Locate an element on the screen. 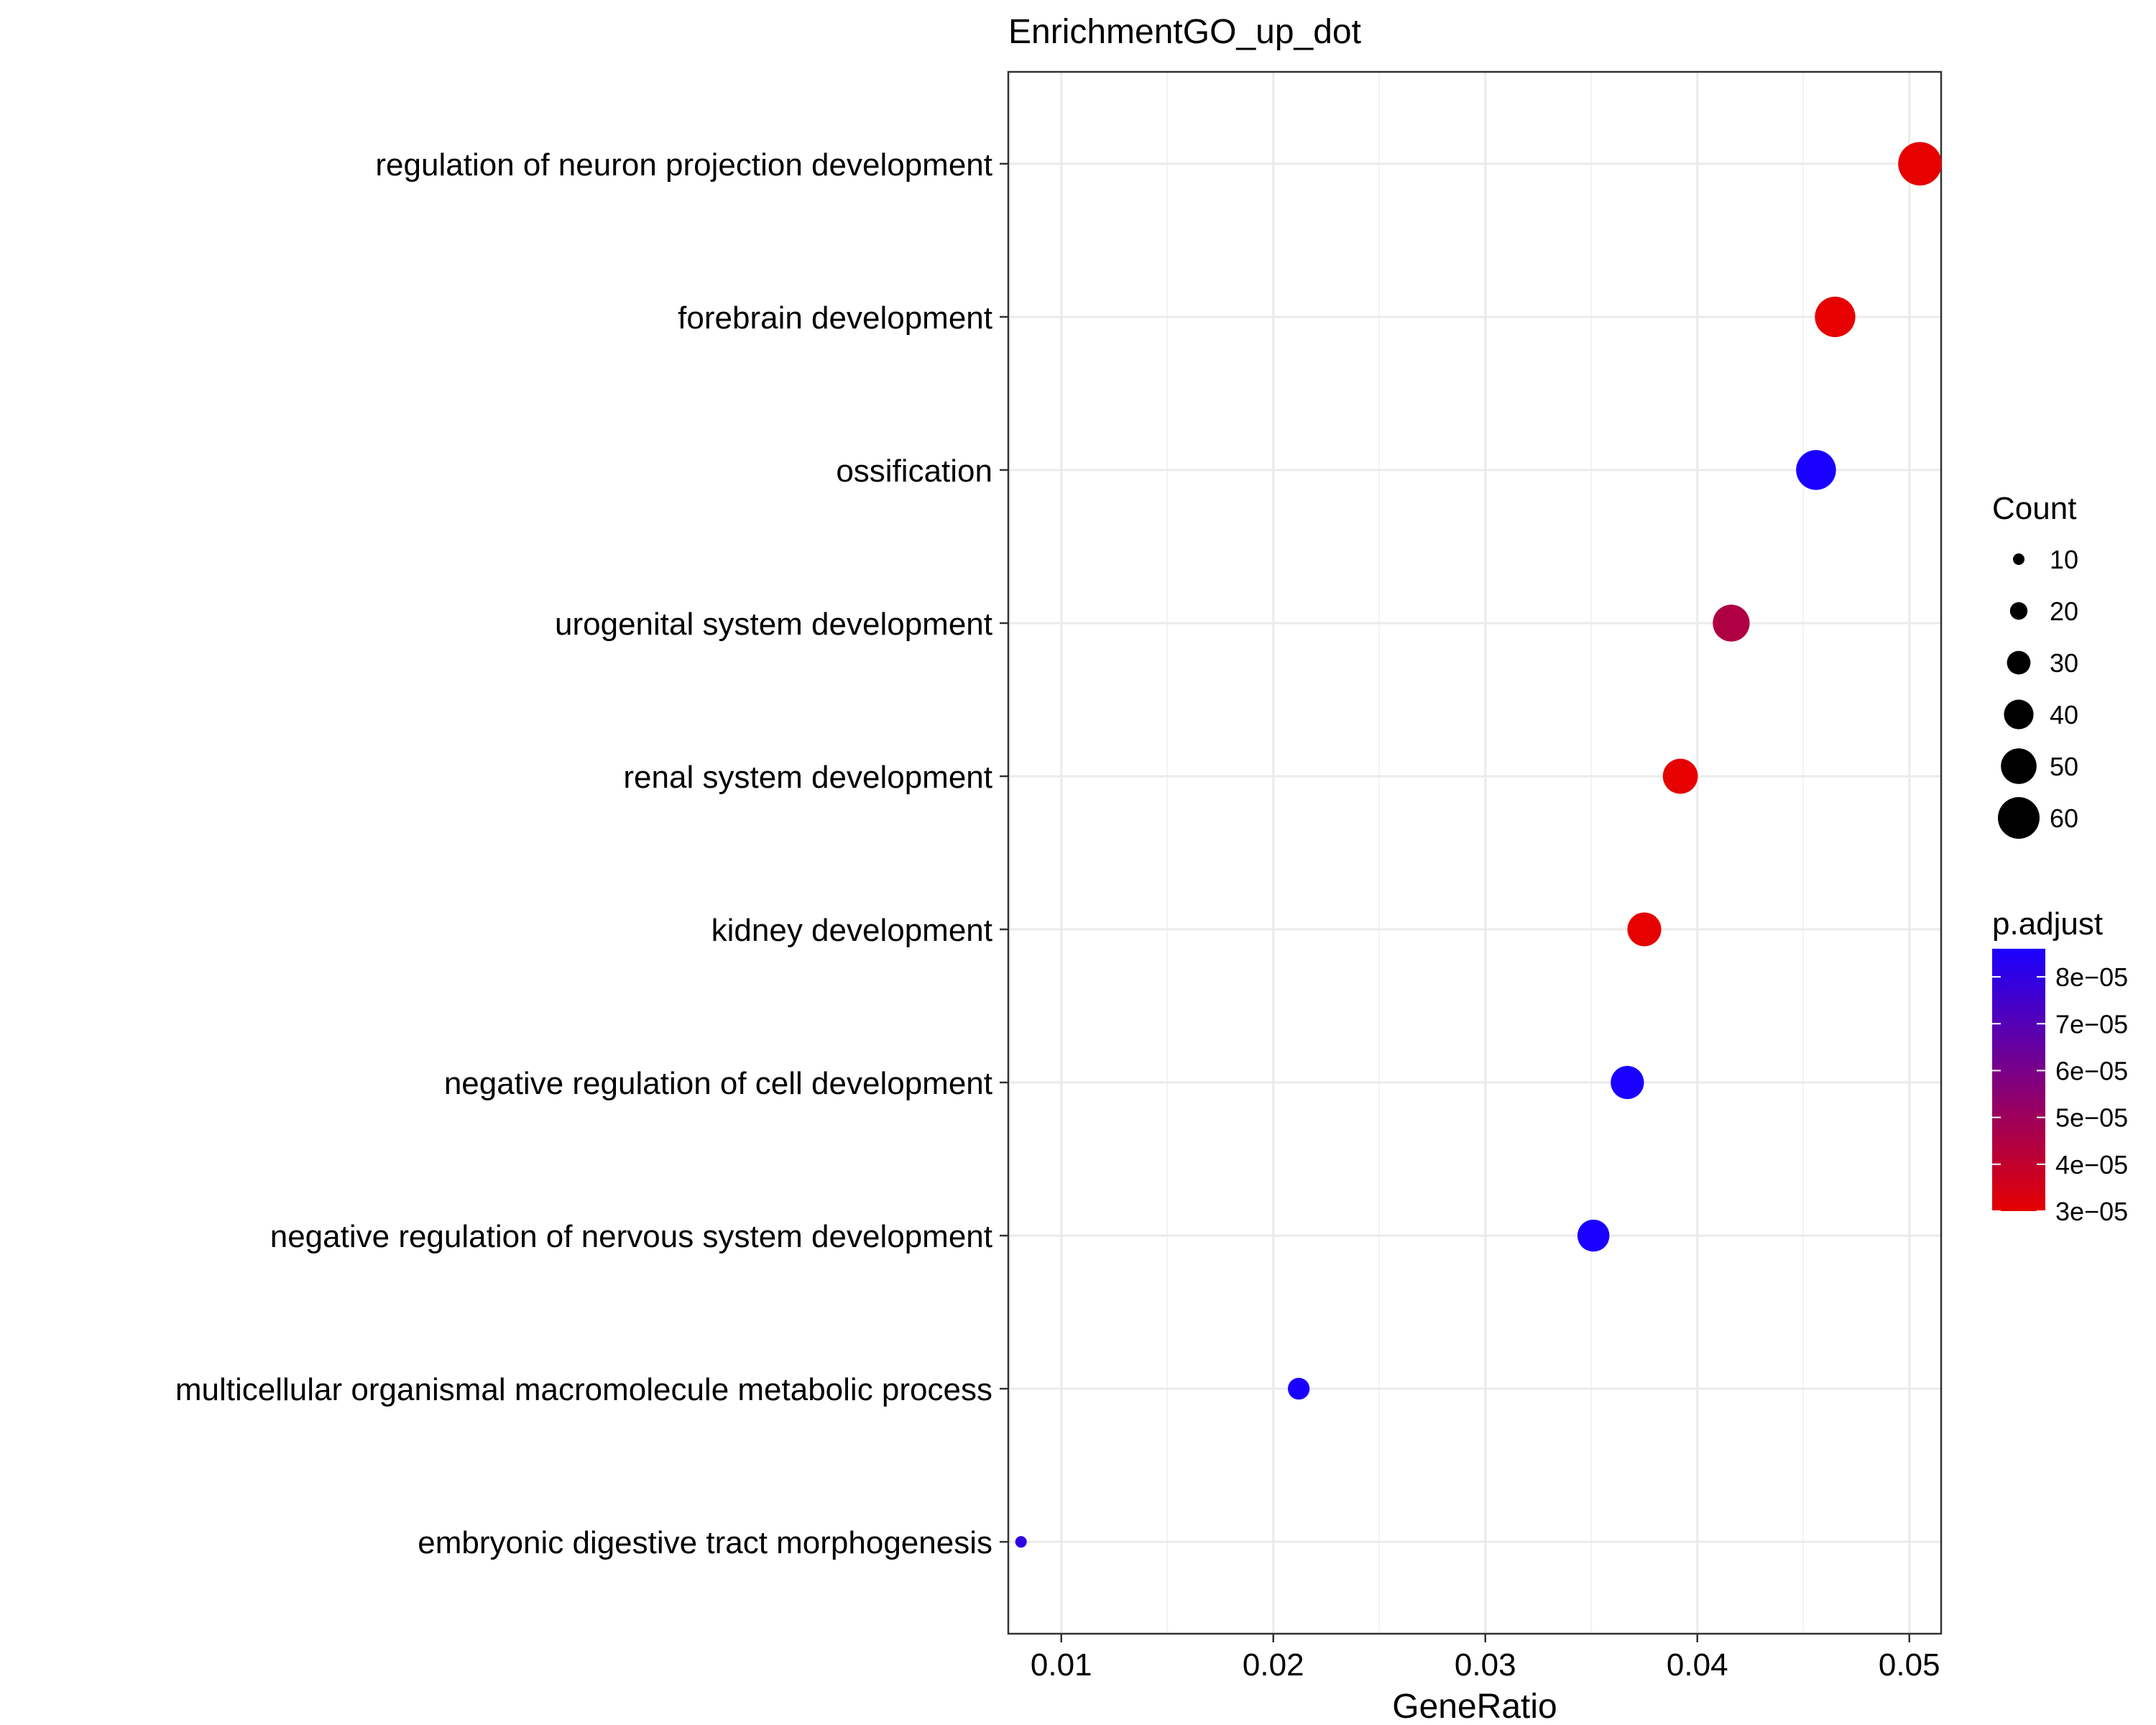  count-legend: Count 10 20 30 40 50 60 is located at coordinates (2035, 665).